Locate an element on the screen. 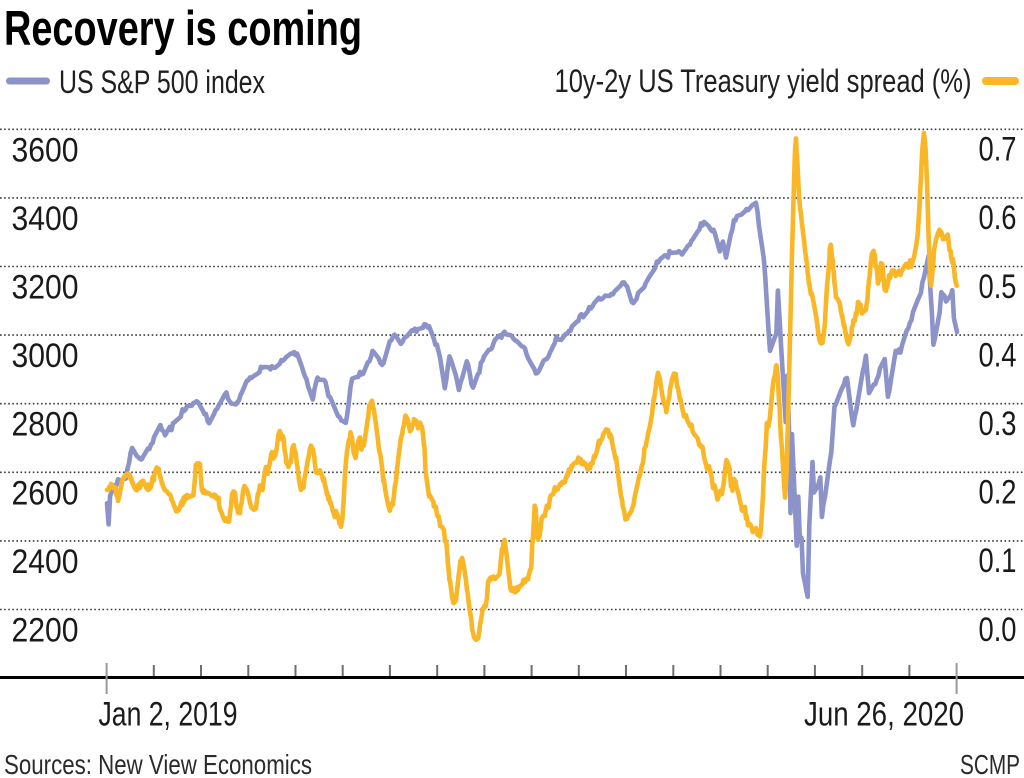 The image size is (1024, 778). svg-text: US S&P 500 index is located at coordinates (162, 82).